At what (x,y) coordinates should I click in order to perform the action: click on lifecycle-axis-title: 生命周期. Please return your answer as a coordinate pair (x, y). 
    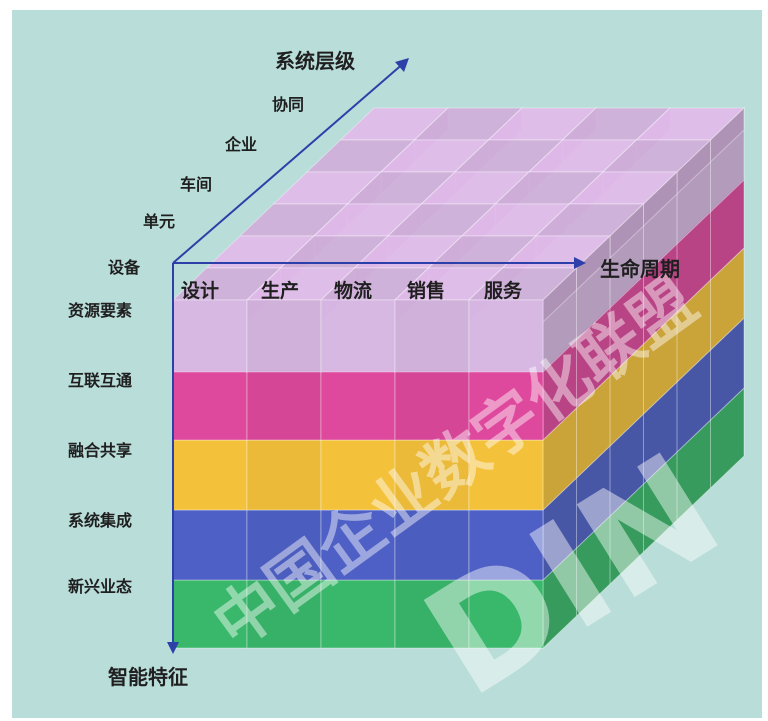
    Looking at the image, I should click on (640, 269).